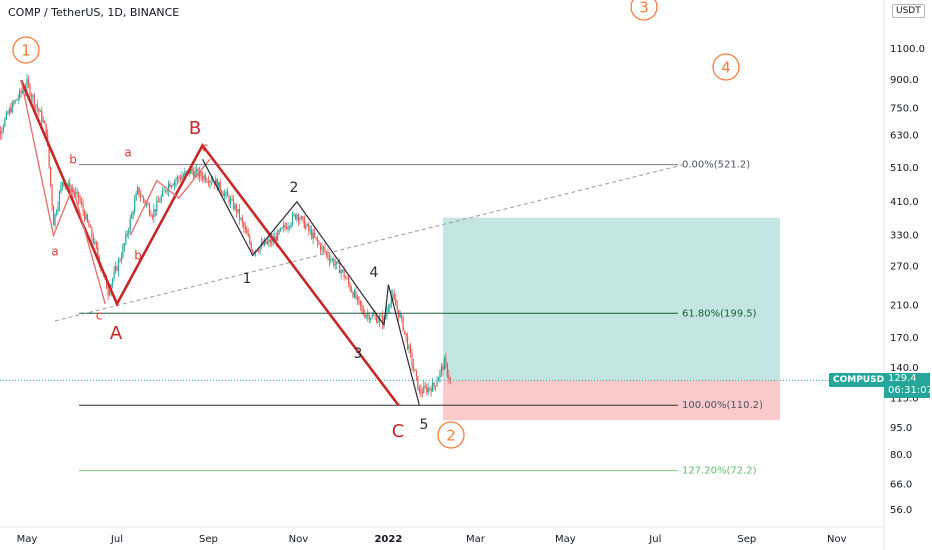 This screenshot has width=932, height=550. What do you see at coordinates (904, 235) in the screenshot?
I see `y-tick-label: 330.0` at bounding box center [904, 235].